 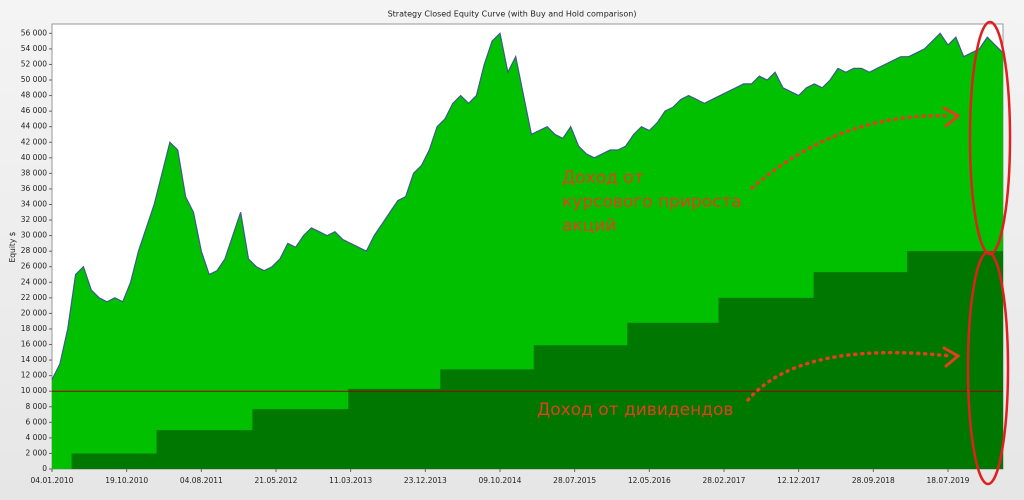 What do you see at coordinates (603, 178) in the screenshot?
I see `annotation: Доход от` at bounding box center [603, 178].